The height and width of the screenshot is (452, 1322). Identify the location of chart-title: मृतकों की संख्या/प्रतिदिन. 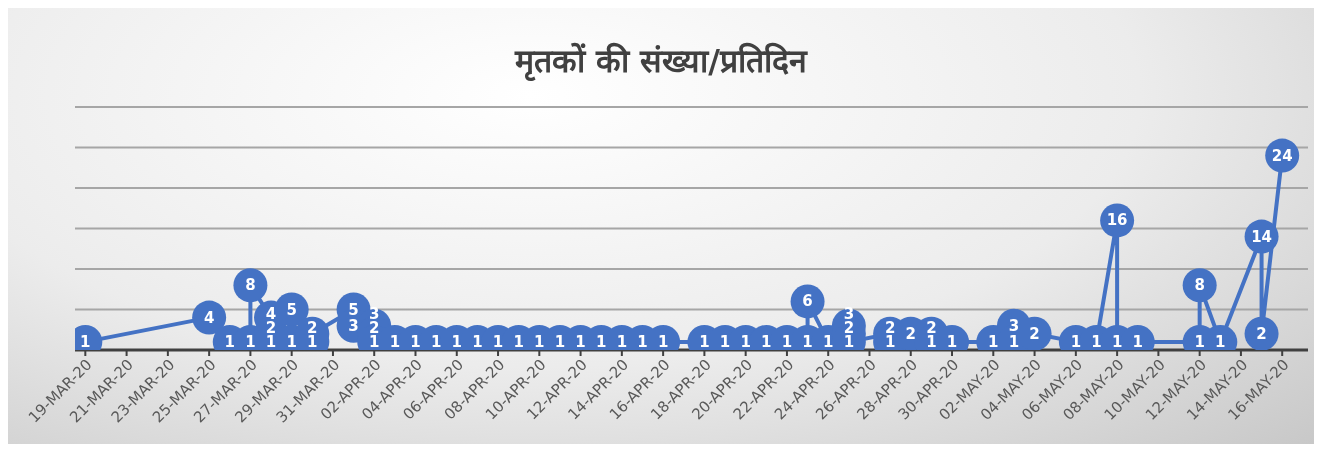
(661, 61).